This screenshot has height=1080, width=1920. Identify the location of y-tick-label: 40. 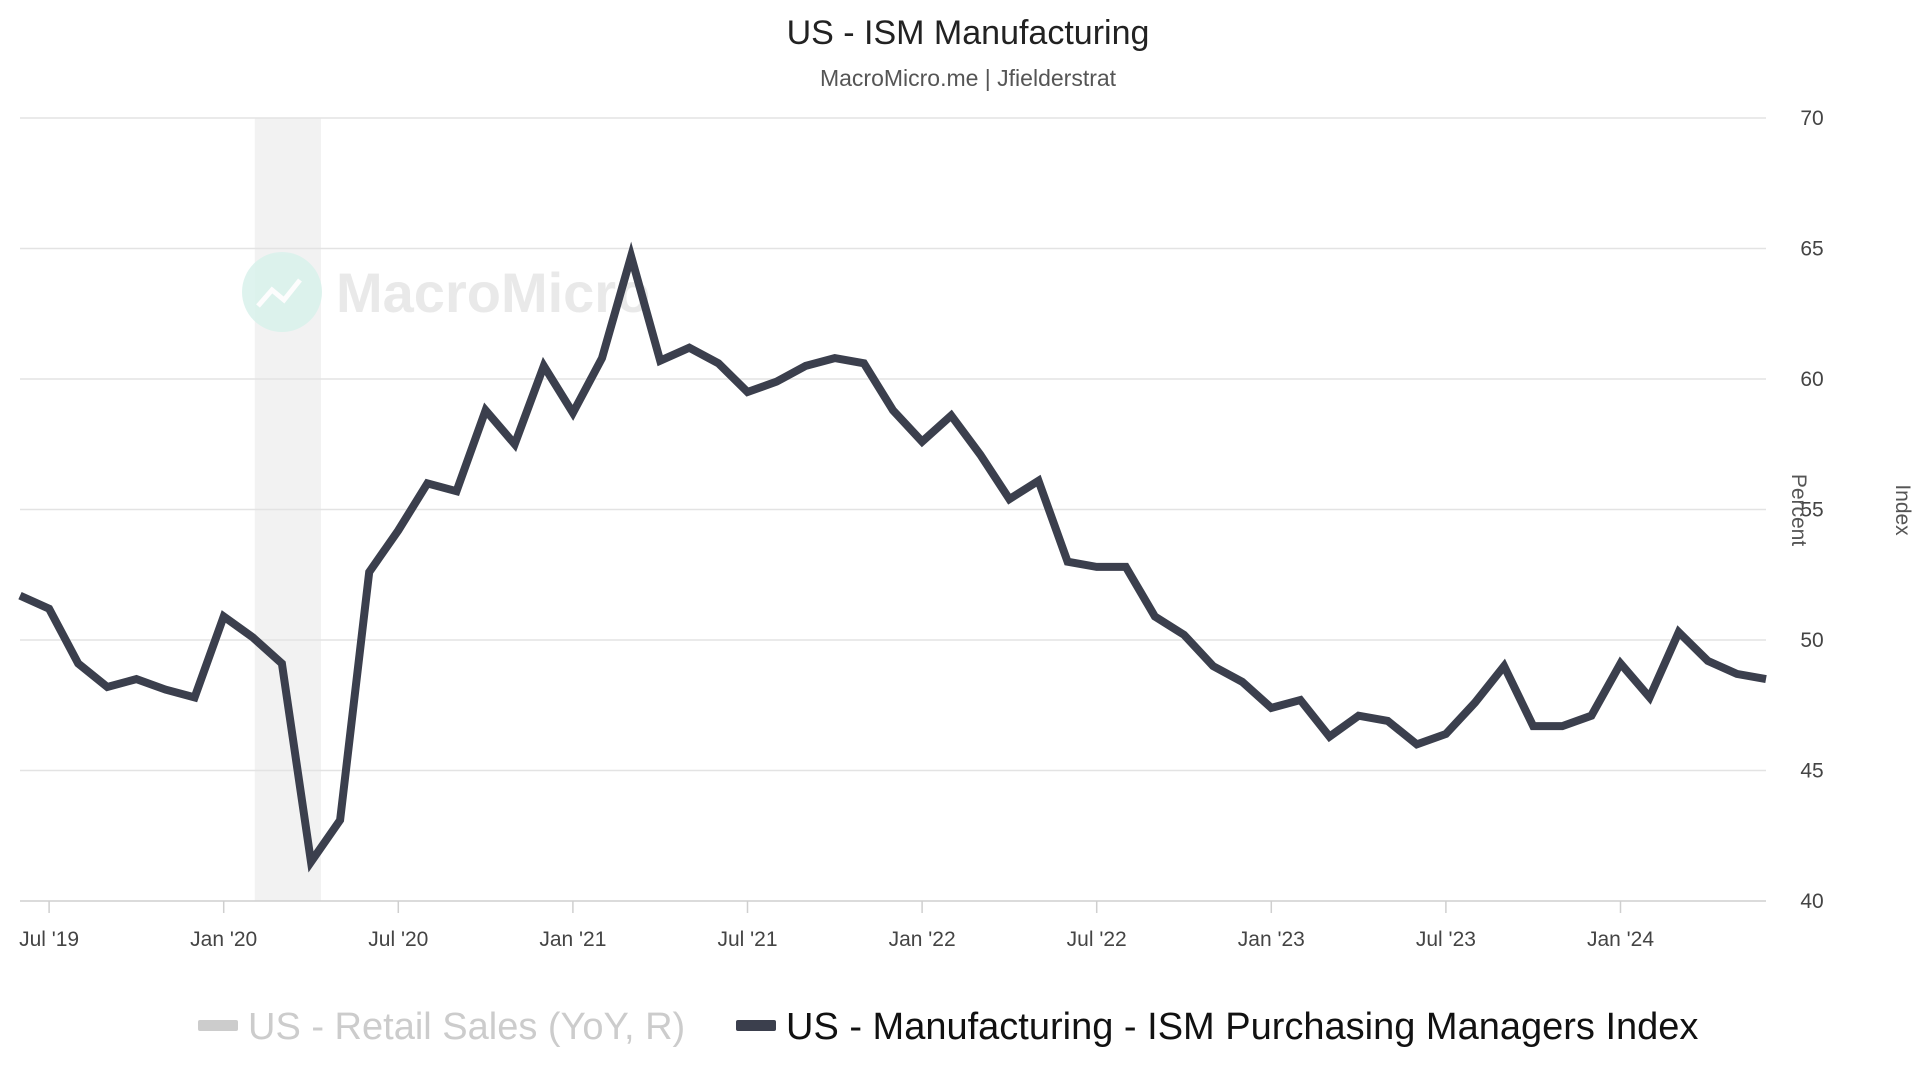
(1811, 901).